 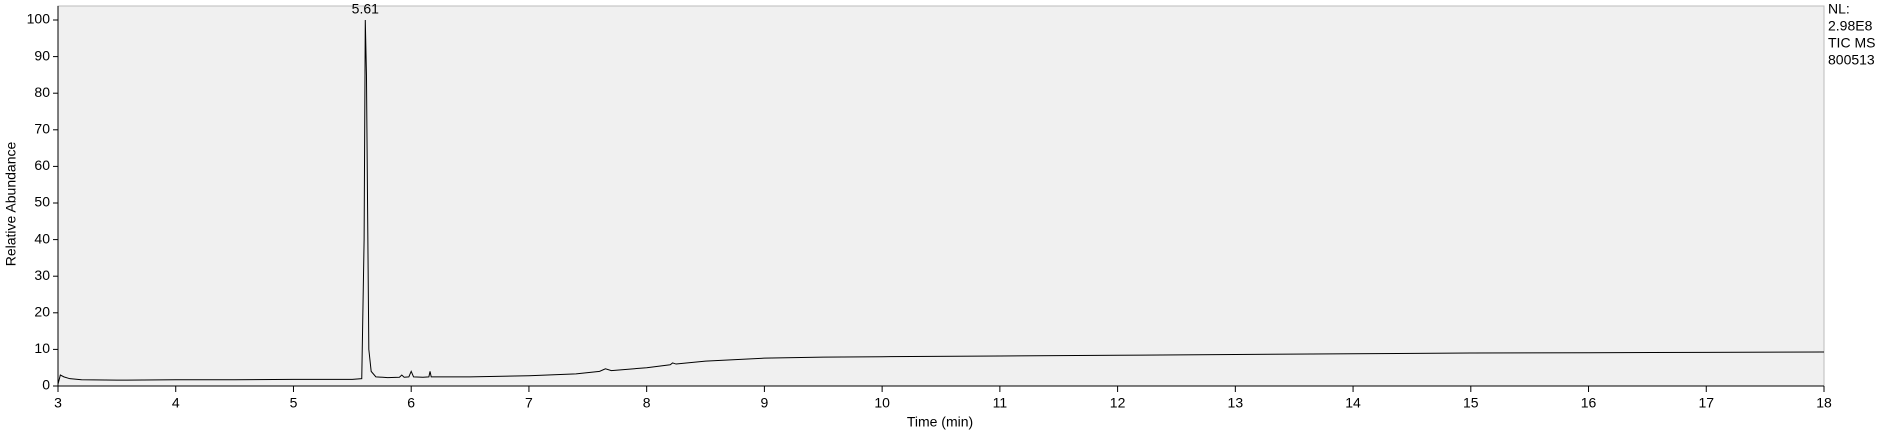 What do you see at coordinates (765, 403) in the screenshot?
I see `x-tick-label: 9` at bounding box center [765, 403].